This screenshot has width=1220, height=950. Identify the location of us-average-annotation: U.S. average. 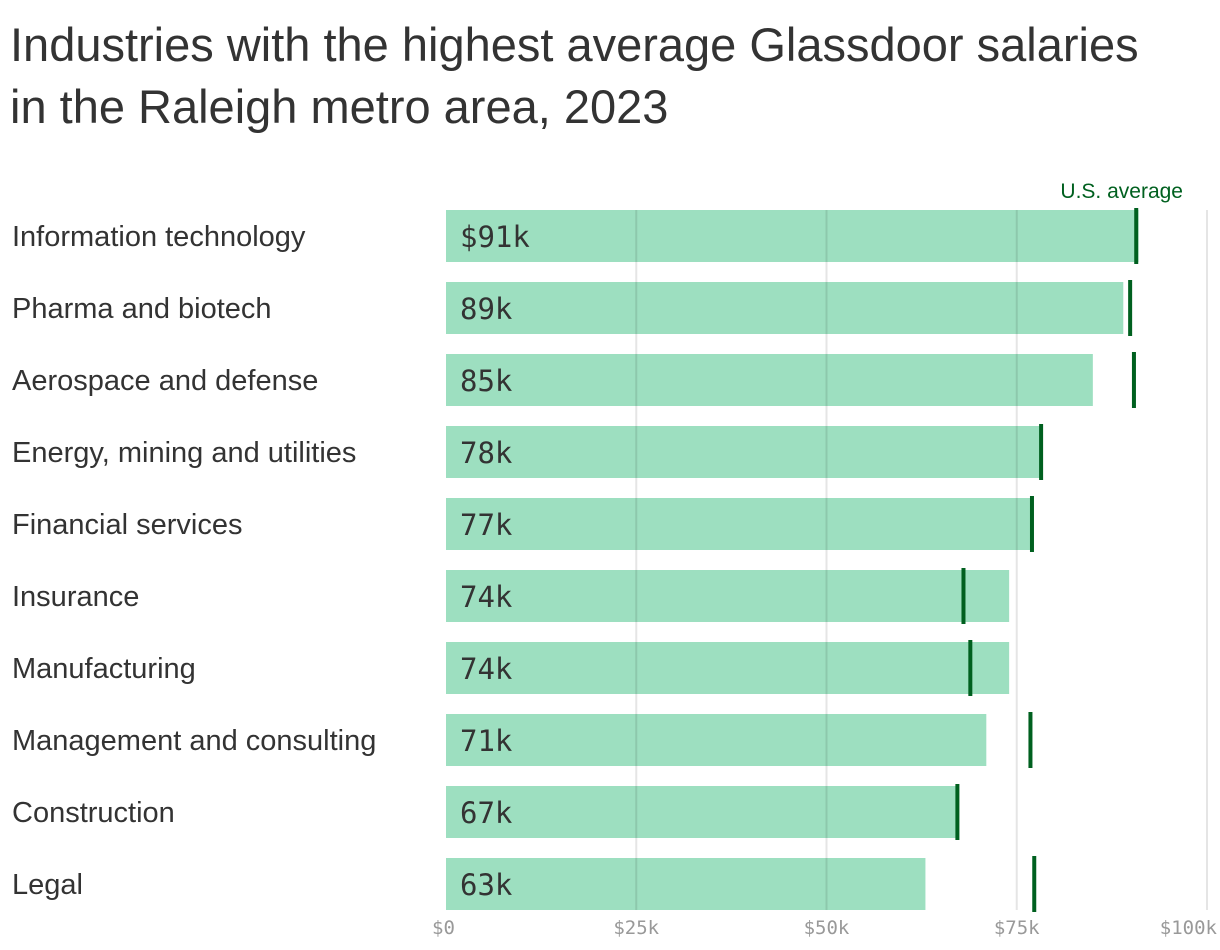
(1121, 191).